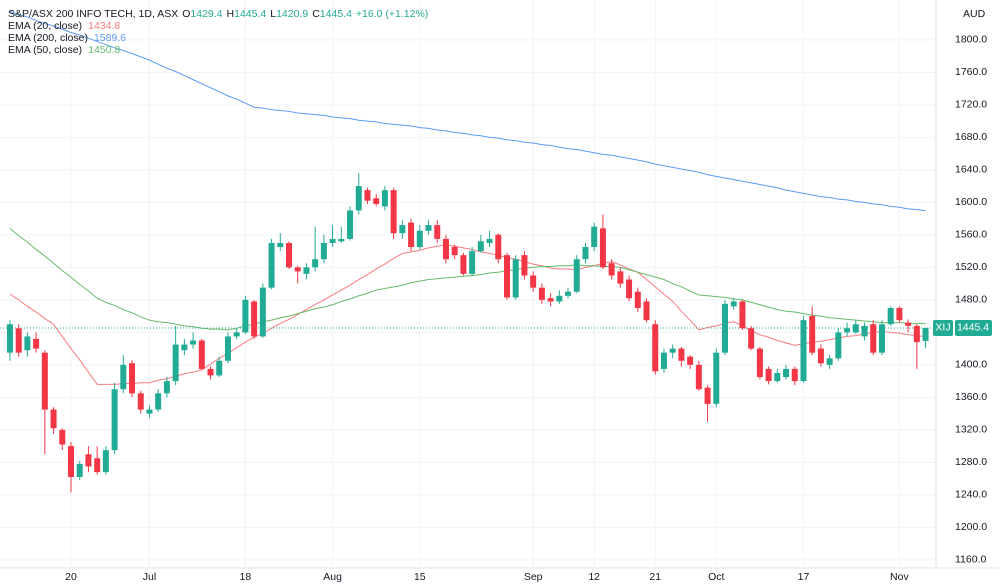 This screenshot has height=586, width=1000. I want to click on x-tick-label: 12, so click(594, 577).